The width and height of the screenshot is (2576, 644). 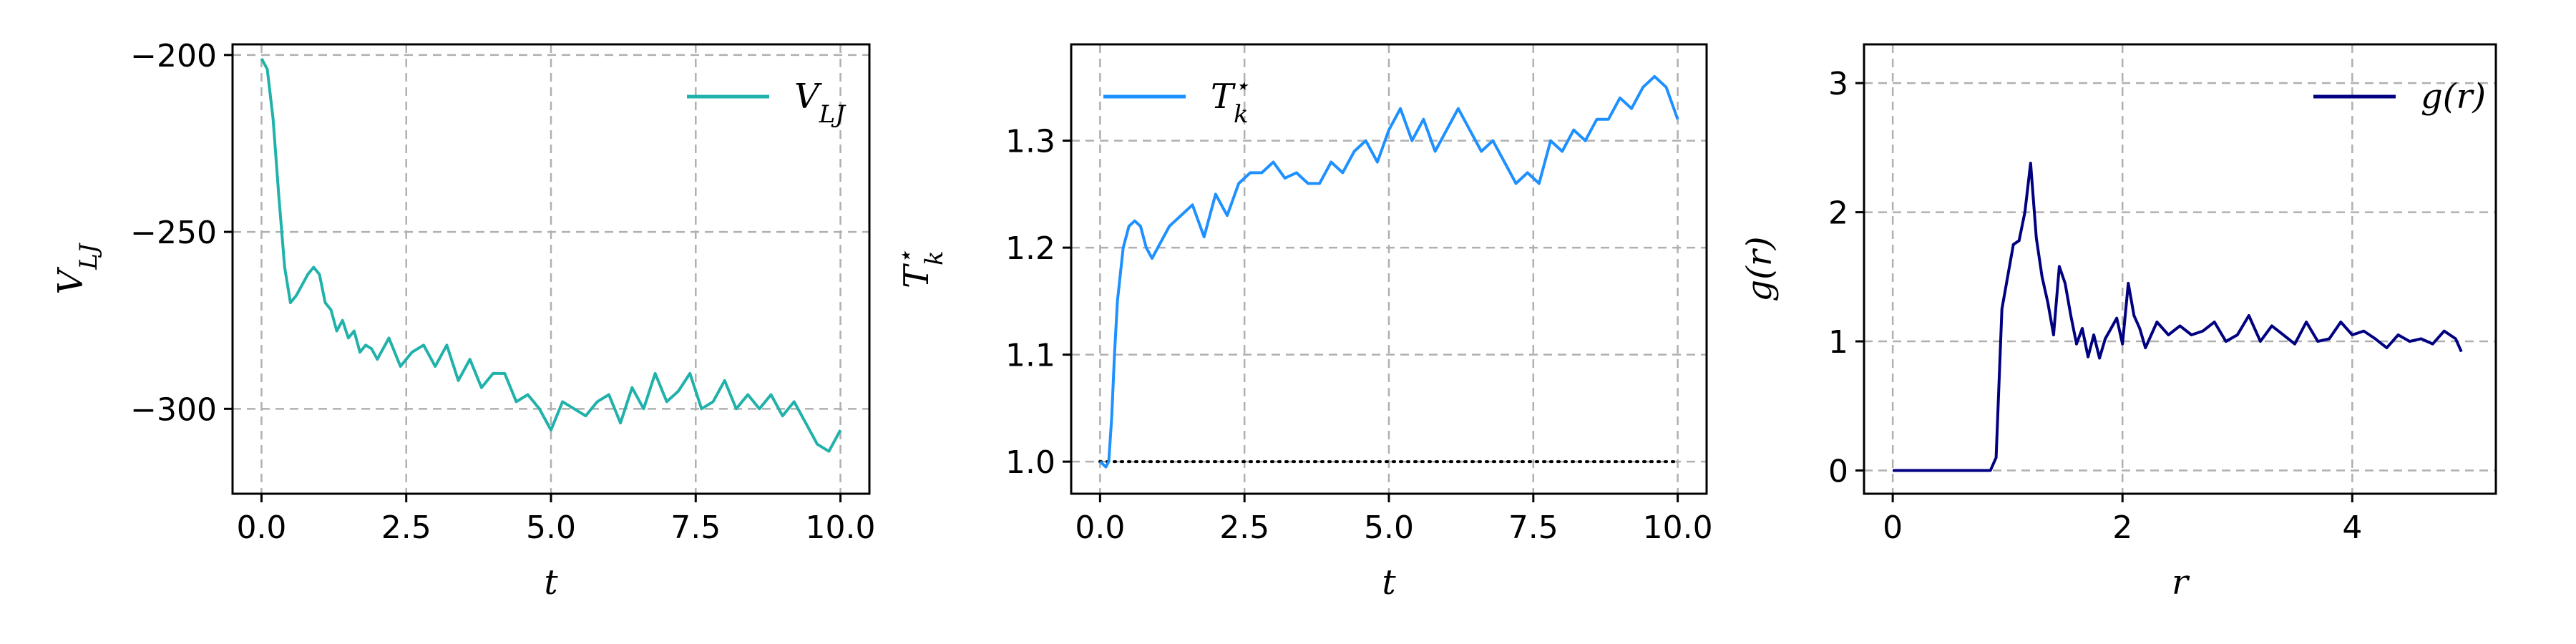 I want to click on panel-3-x-axis-label: r, so click(x=2181, y=582).